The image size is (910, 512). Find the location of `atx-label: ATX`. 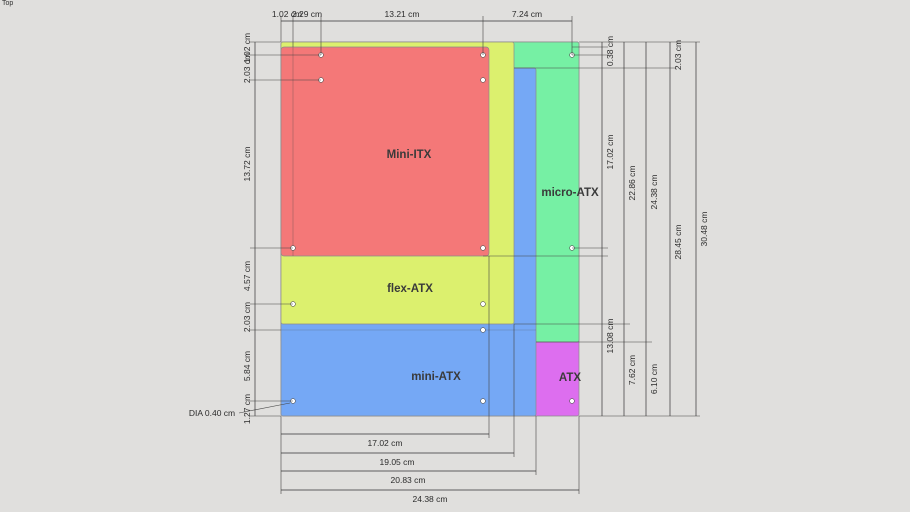

atx-label: ATX is located at coordinates (570, 378).